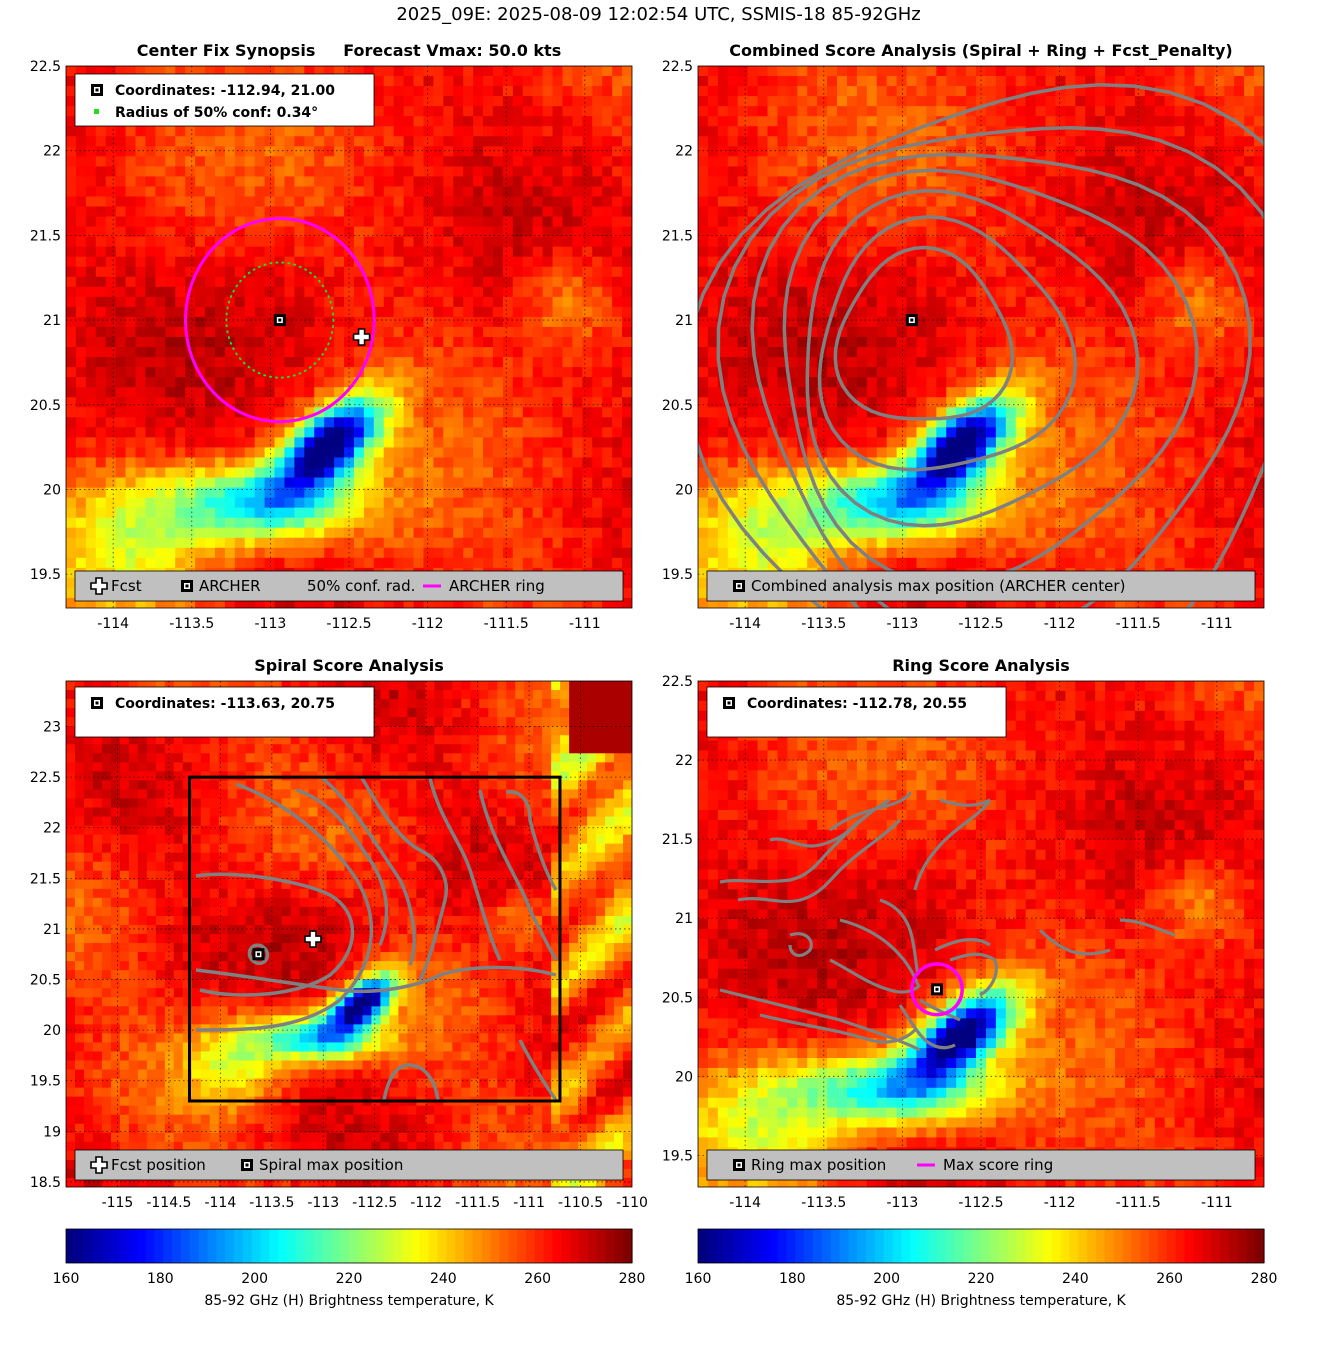 The image size is (1317, 1350). Describe the element at coordinates (158, 1165) in the screenshot. I see `spiral-legend-label: Fcst position` at that location.